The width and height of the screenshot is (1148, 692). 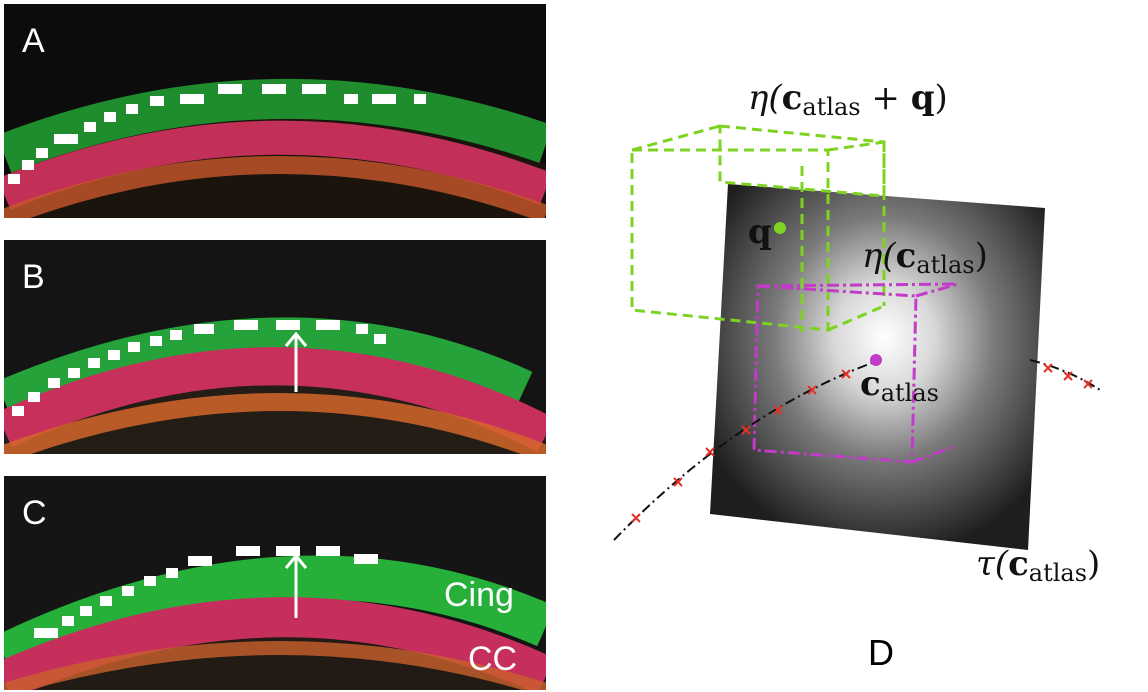 What do you see at coordinates (855, 373) in the screenshot?
I see `magenta-box` at bounding box center [855, 373].